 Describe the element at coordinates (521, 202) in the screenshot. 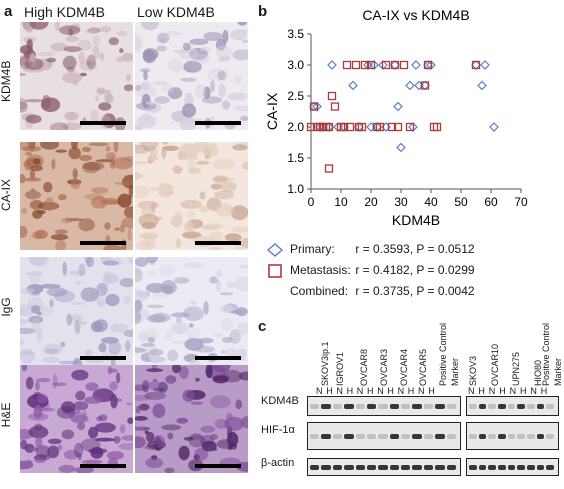

I see `x-tick-label: 70` at that location.